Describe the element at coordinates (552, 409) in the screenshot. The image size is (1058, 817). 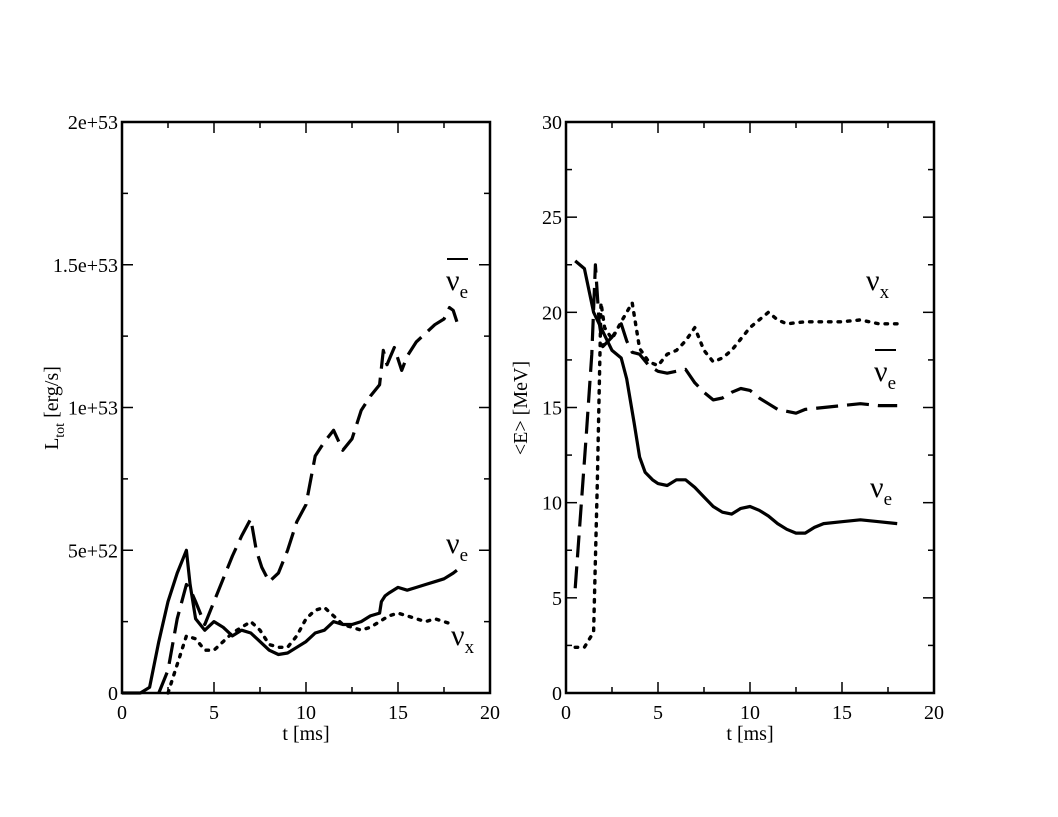
I see `y-tick-label: 15` at that location.